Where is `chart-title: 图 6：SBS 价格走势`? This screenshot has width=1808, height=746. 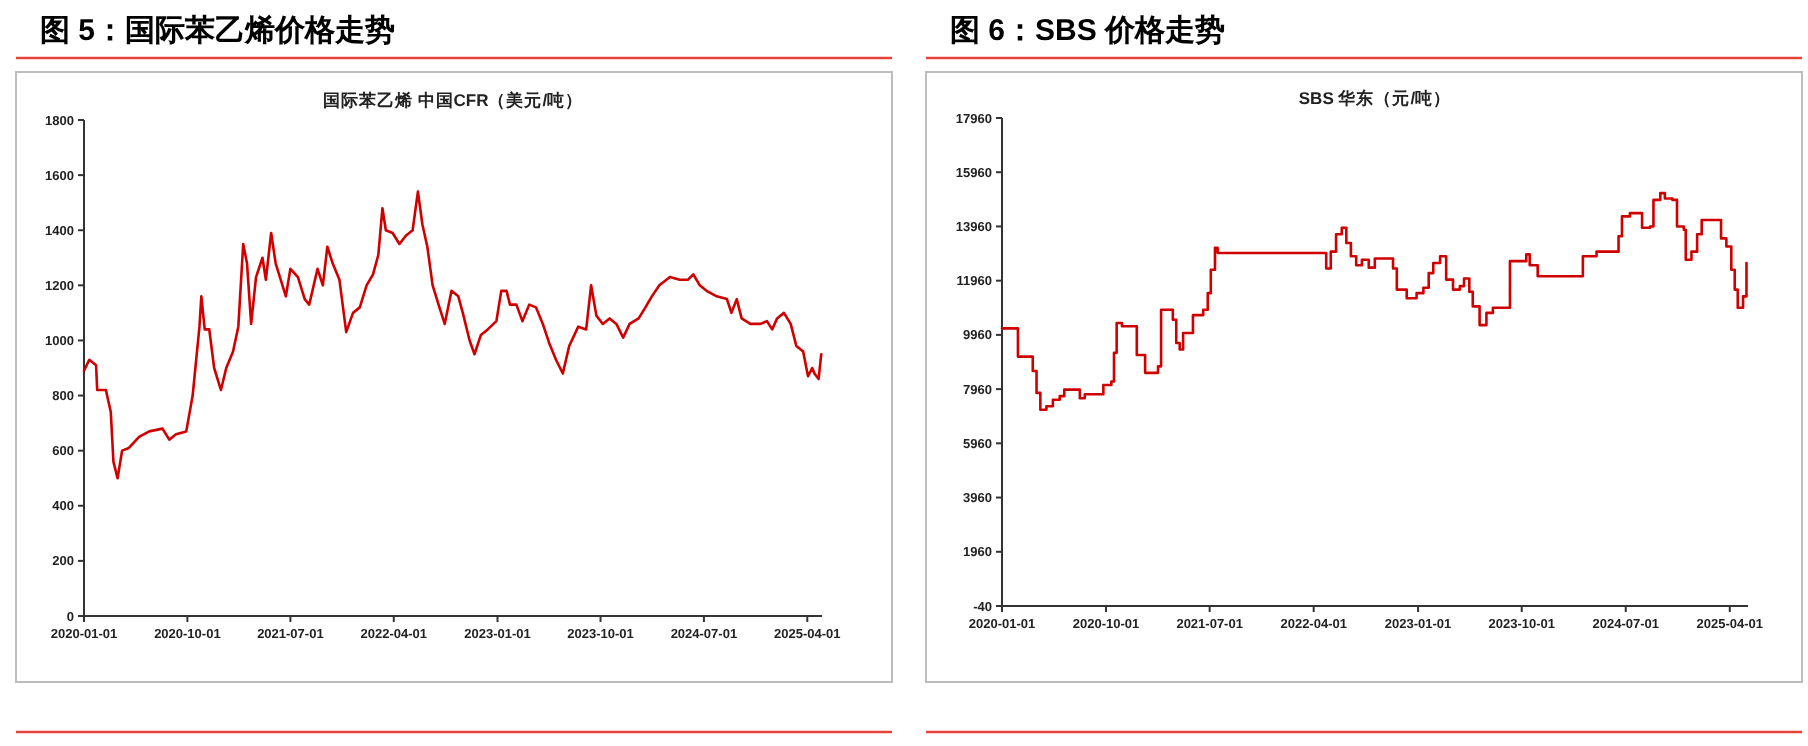
chart-title: 图 6：SBS 价格走势 is located at coordinates (1088, 31).